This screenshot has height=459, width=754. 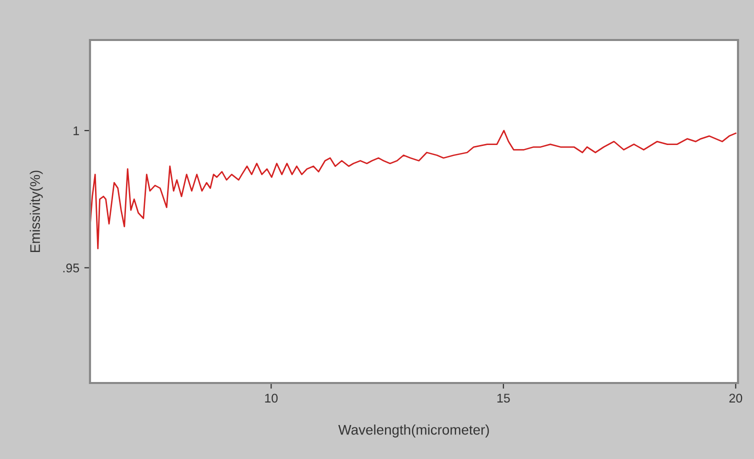 What do you see at coordinates (413, 431) in the screenshot?
I see `x-axis-title: Wavelength(micrometer)` at bounding box center [413, 431].